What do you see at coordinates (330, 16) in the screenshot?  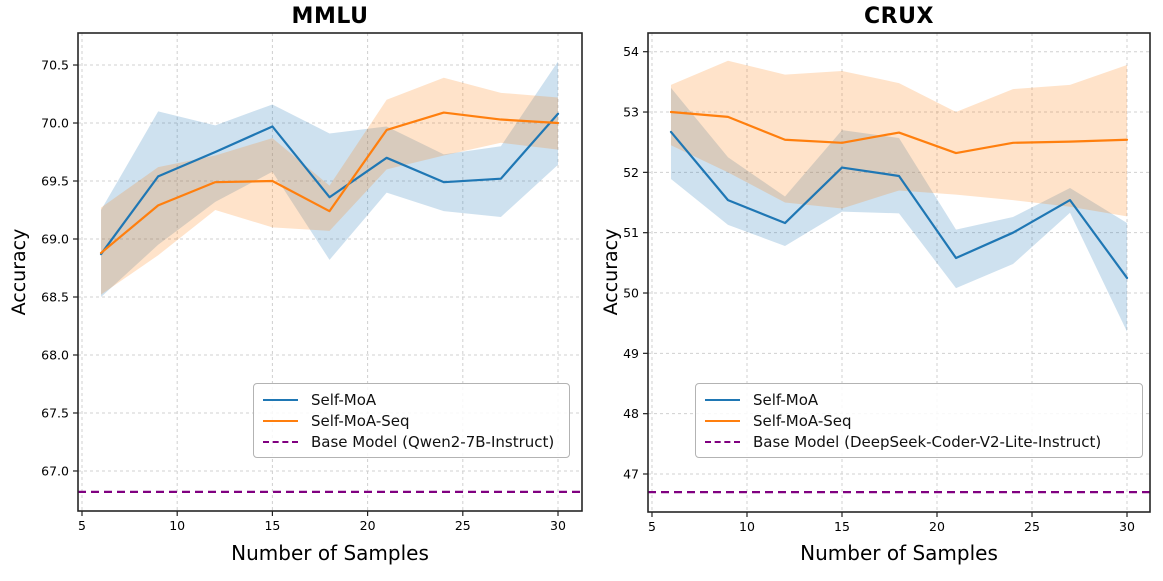 I see `chart-title-mmlu: MMLU` at bounding box center [330, 16].